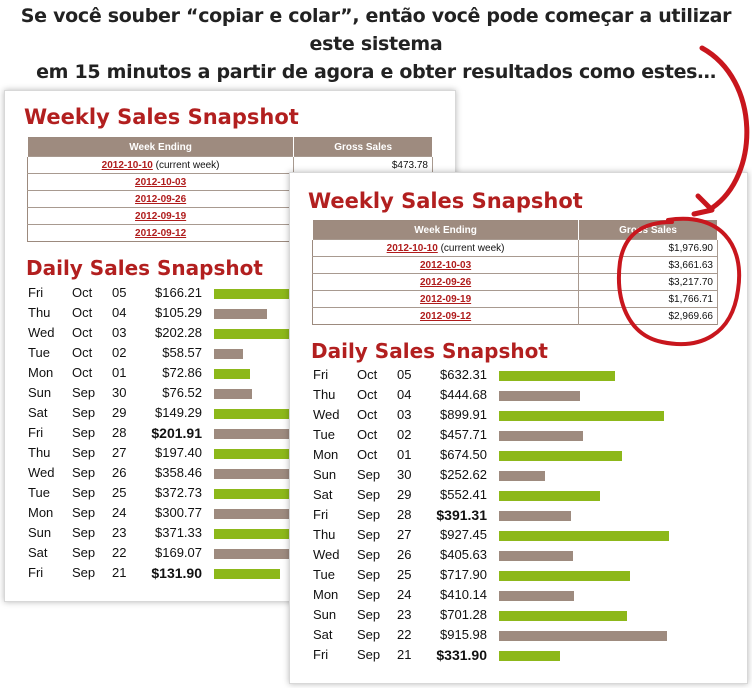 The image size is (752, 688). I want to click on daily-amount: $632.31, so click(463, 374).